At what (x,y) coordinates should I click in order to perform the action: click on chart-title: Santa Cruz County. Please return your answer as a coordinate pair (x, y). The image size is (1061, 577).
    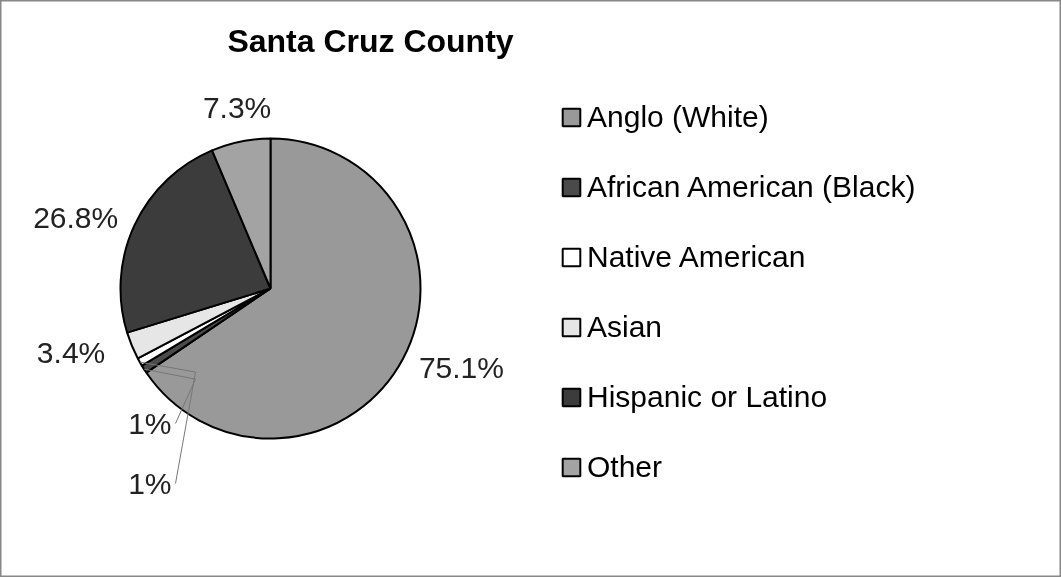
    Looking at the image, I should click on (370, 40).